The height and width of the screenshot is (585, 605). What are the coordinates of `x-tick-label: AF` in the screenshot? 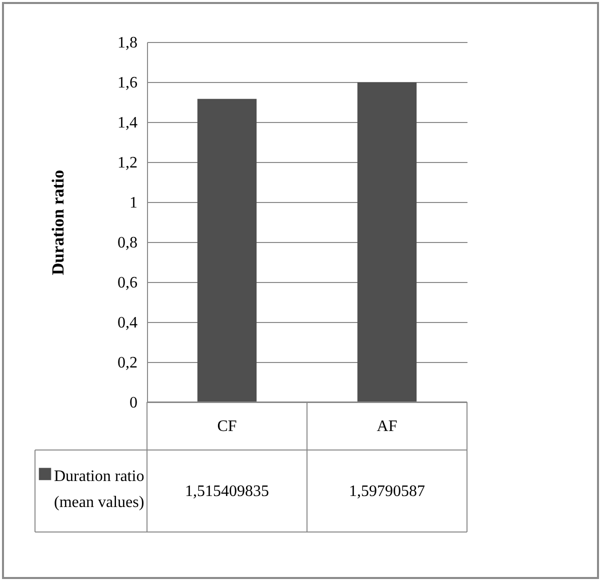 It's located at (387, 426).